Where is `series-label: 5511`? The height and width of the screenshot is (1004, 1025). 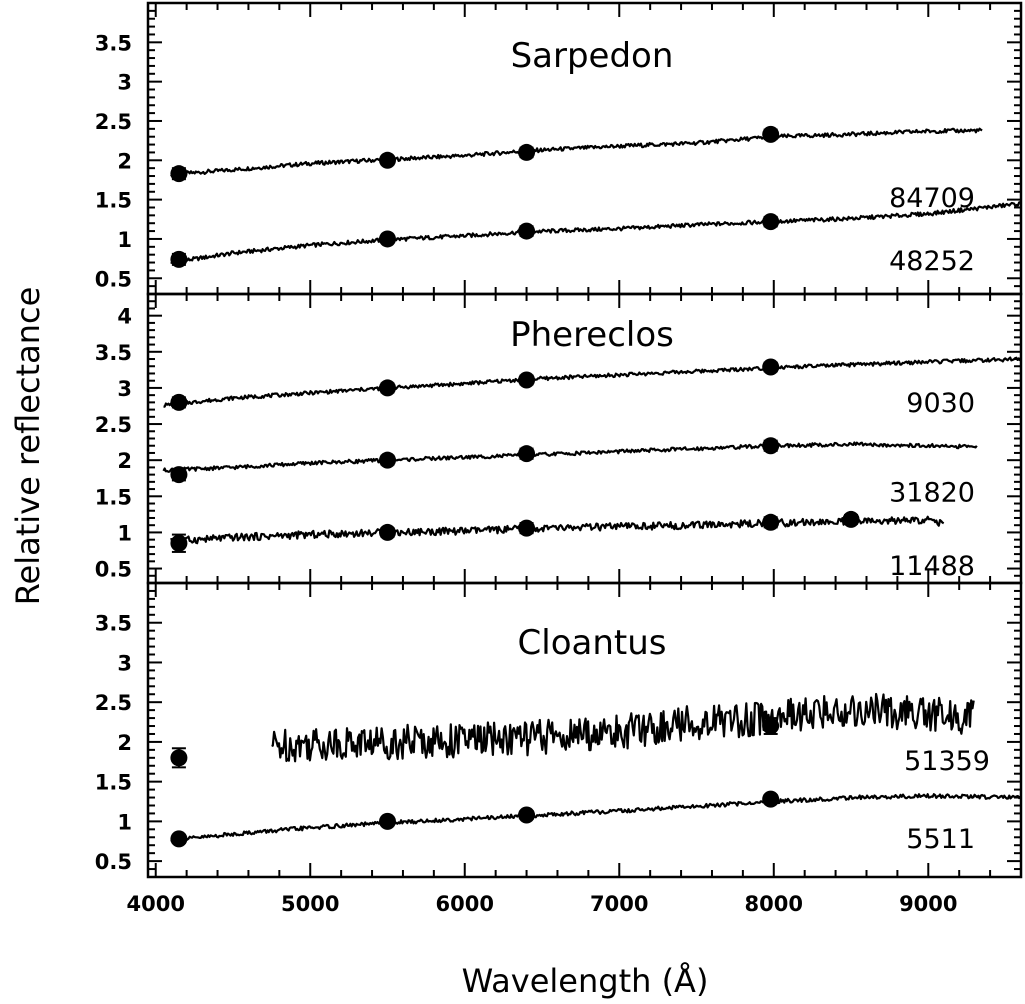
series-label: 5511 is located at coordinates (940, 839).